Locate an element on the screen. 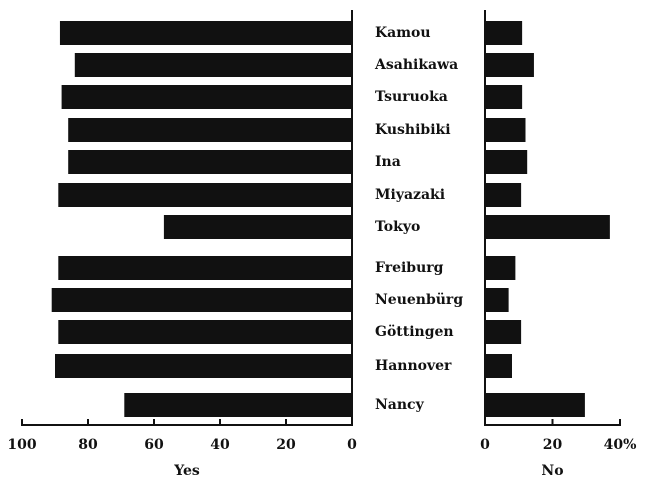 This screenshot has width=649, height=484. x-tick-label: 80 is located at coordinates (88, 445).